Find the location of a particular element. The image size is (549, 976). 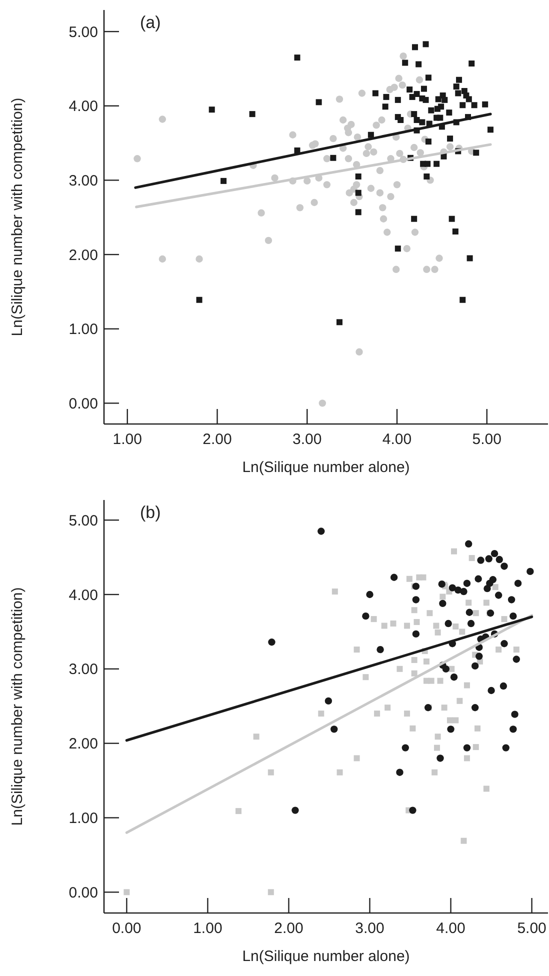

annotation: (b) is located at coordinates (150, 512).